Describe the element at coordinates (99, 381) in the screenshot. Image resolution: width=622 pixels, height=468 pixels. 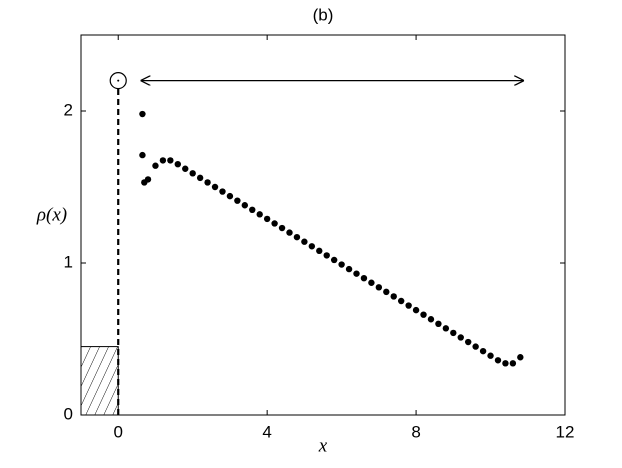
I see `hatched-block` at that location.